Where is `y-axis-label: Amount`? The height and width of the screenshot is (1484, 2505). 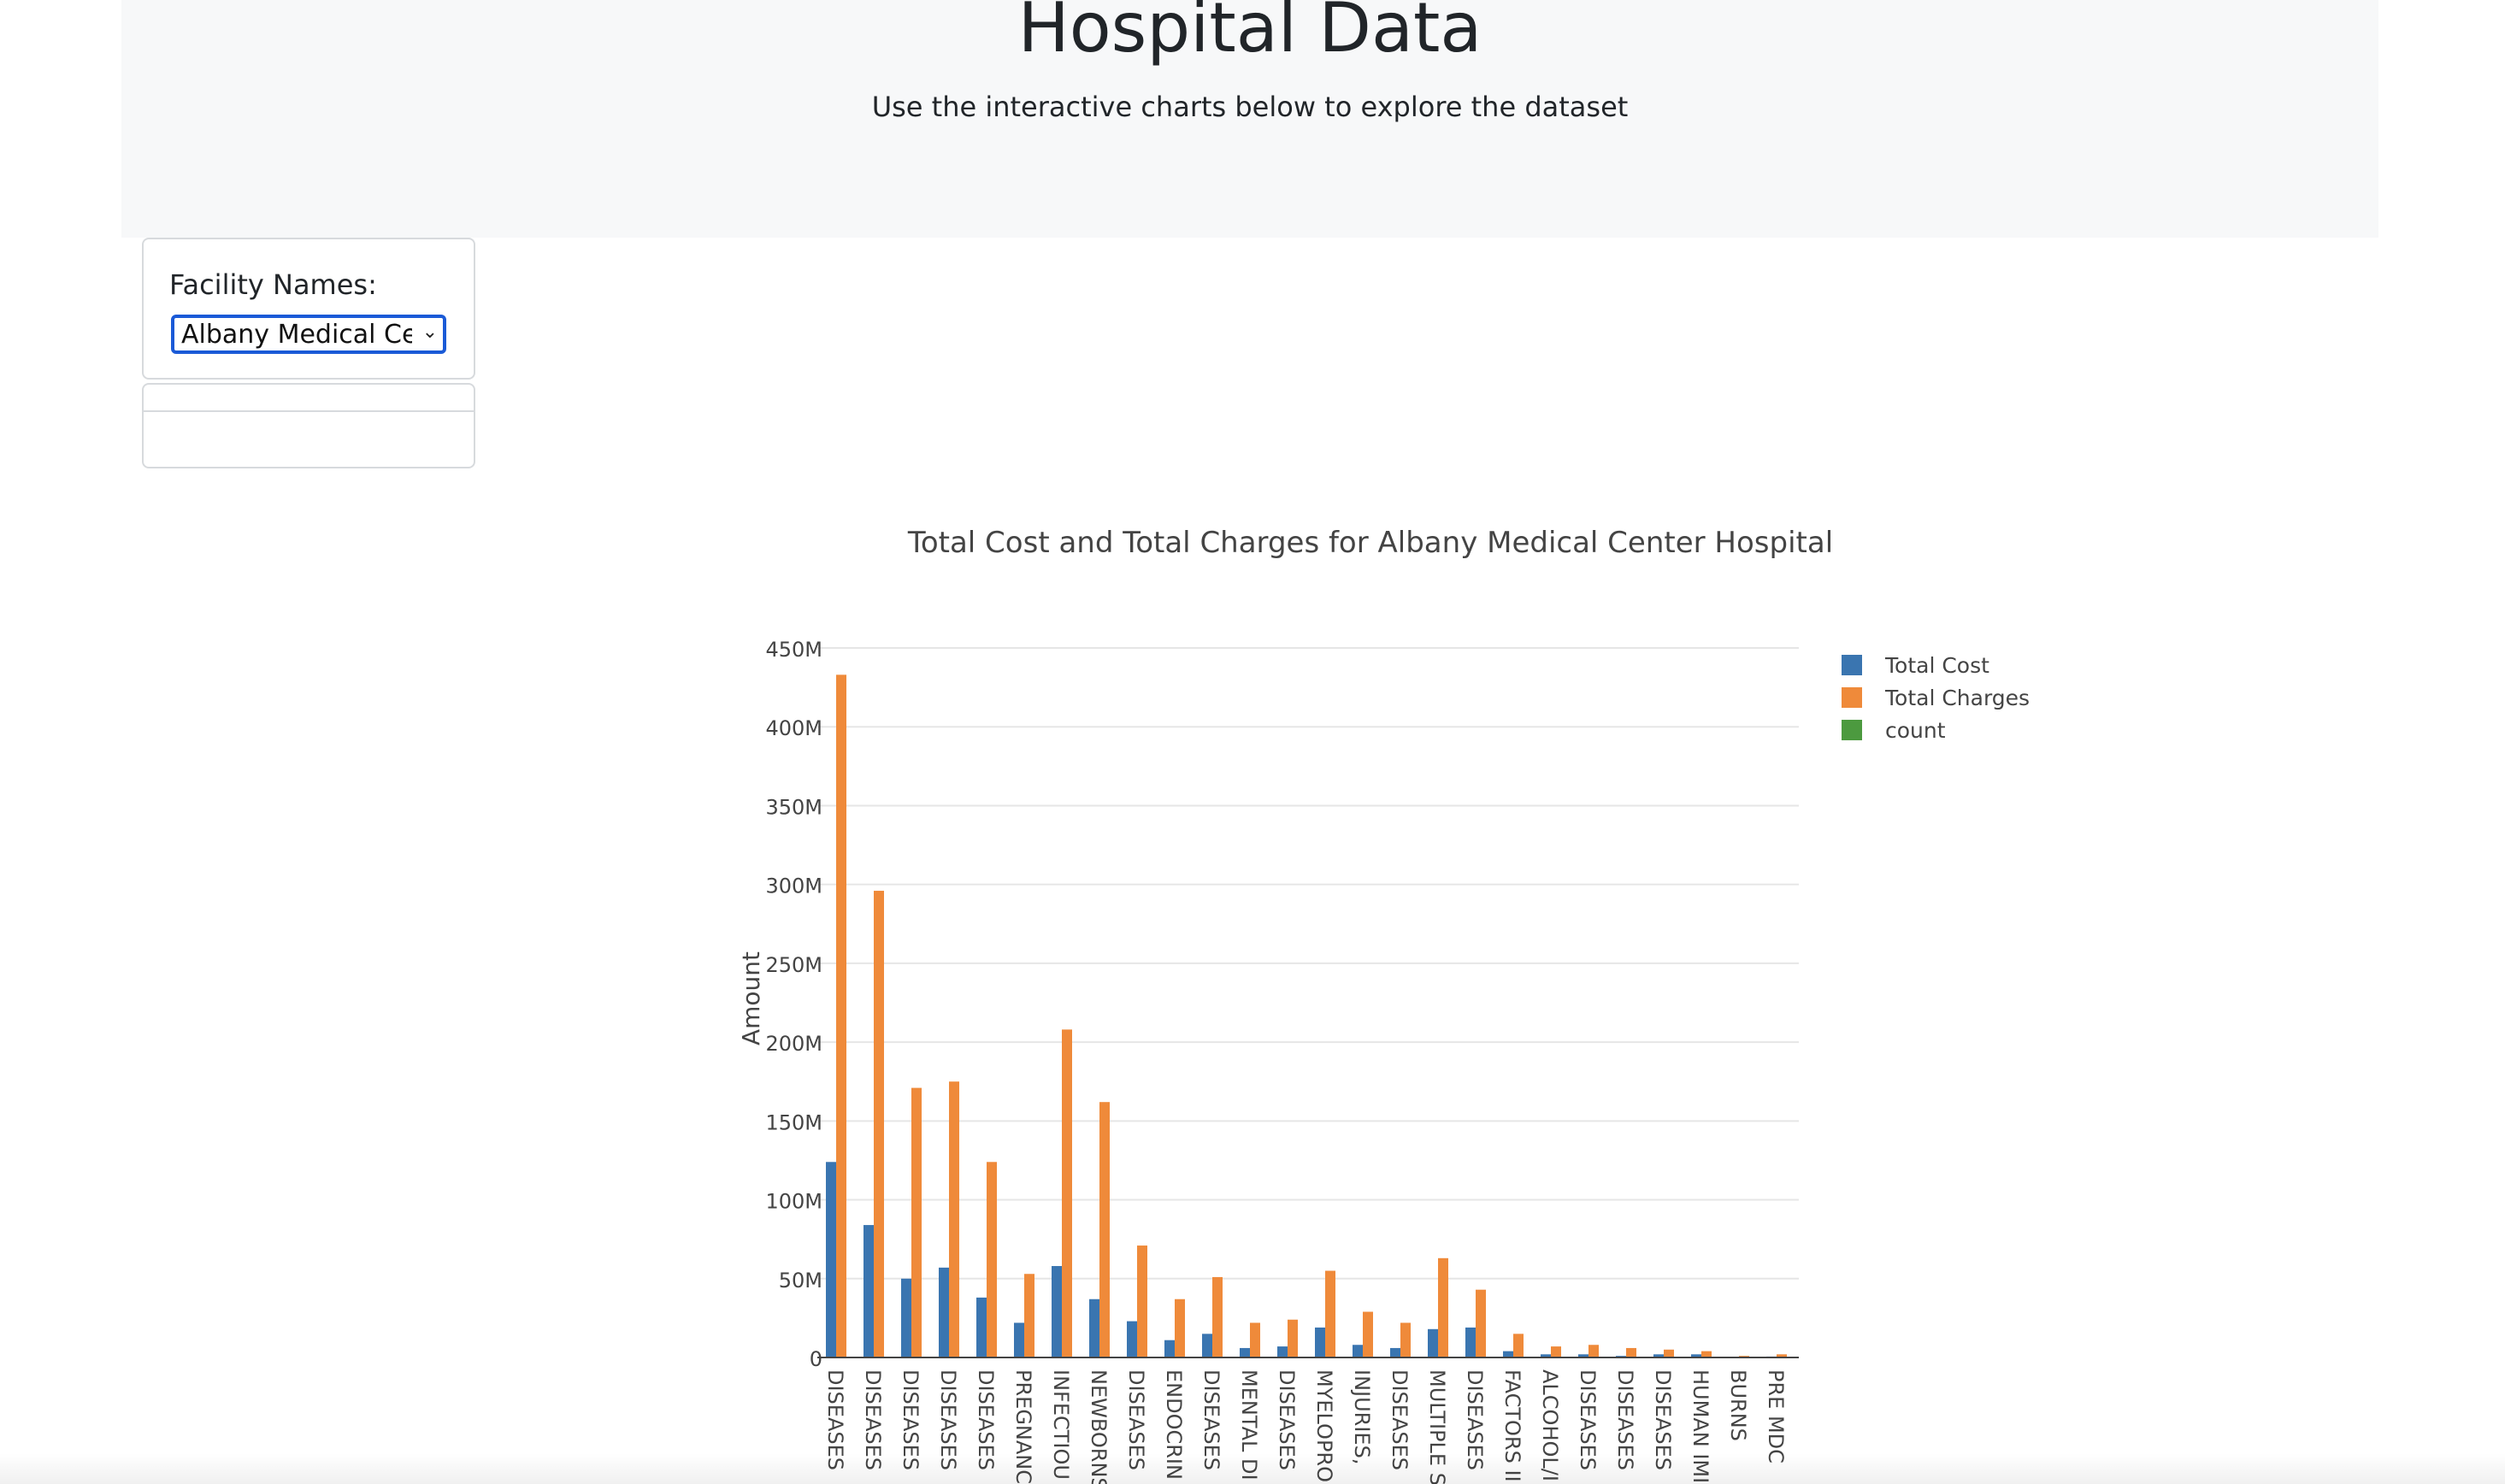 y-axis-label: Amount is located at coordinates (751, 998).